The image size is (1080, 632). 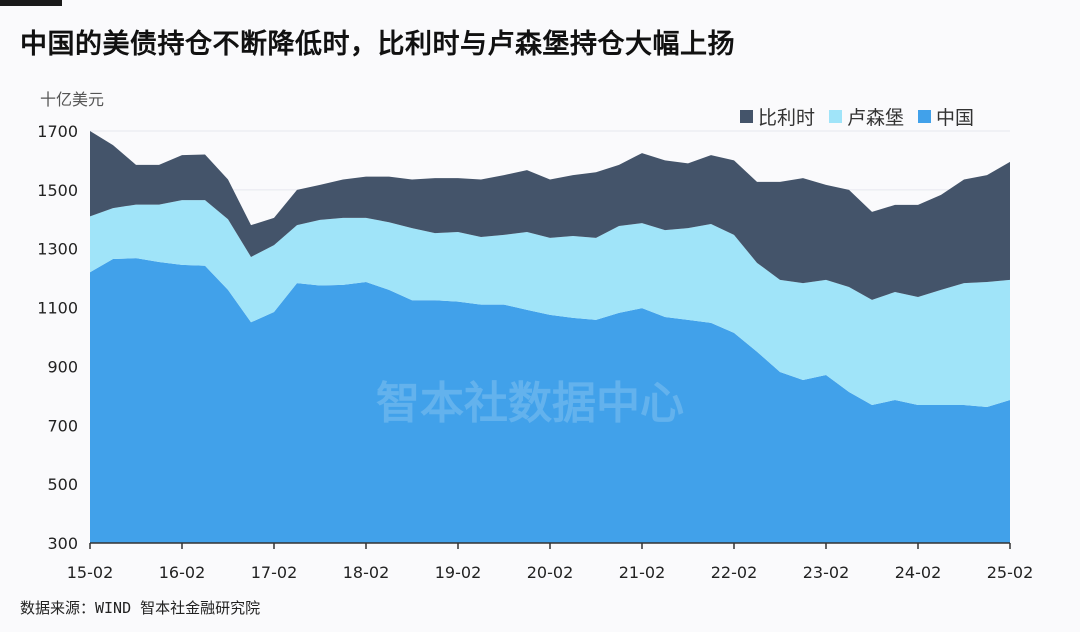 What do you see at coordinates (458, 572) in the screenshot?
I see `x-tick-label: 19-02` at bounding box center [458, 572].